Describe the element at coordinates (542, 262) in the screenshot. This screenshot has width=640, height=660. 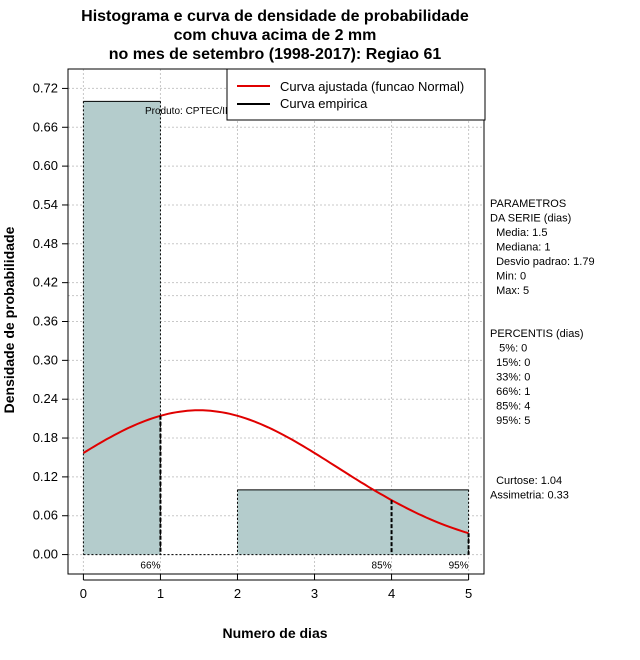
I see `side-panel-parameter-line: Desvio padrao: 1.79` at that location.